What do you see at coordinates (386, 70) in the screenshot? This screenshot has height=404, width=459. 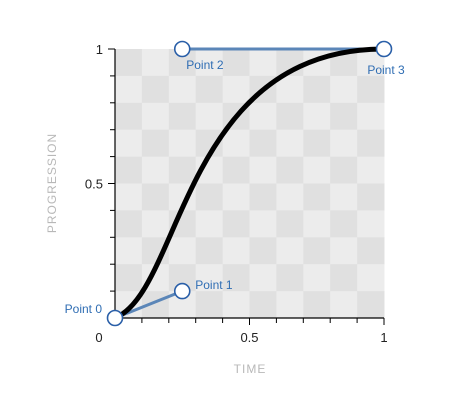 I see `control-point-label-3: Point 3` at bounding box center [386, 70].